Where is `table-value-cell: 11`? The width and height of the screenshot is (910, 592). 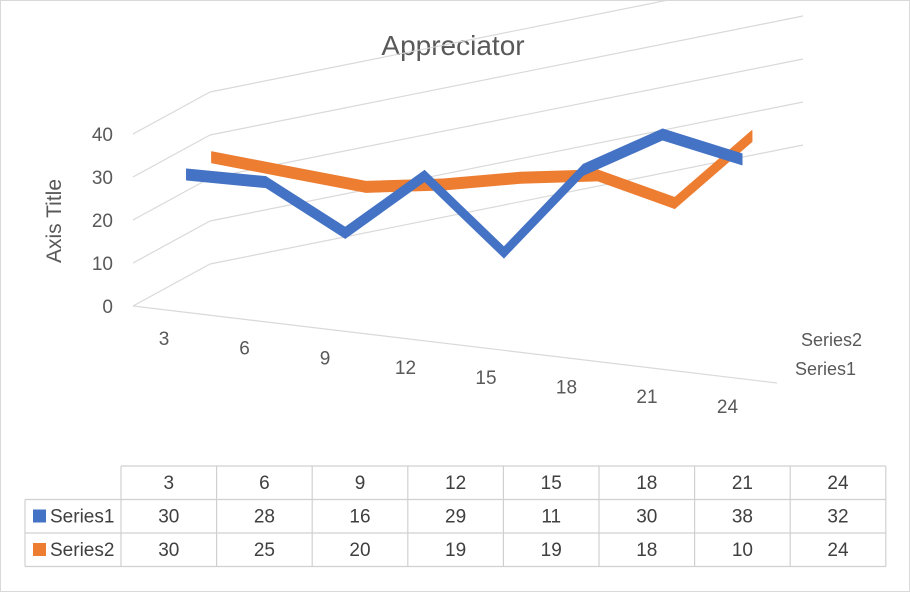
table-value-cell: 11 is located at coordinates (551, 517).